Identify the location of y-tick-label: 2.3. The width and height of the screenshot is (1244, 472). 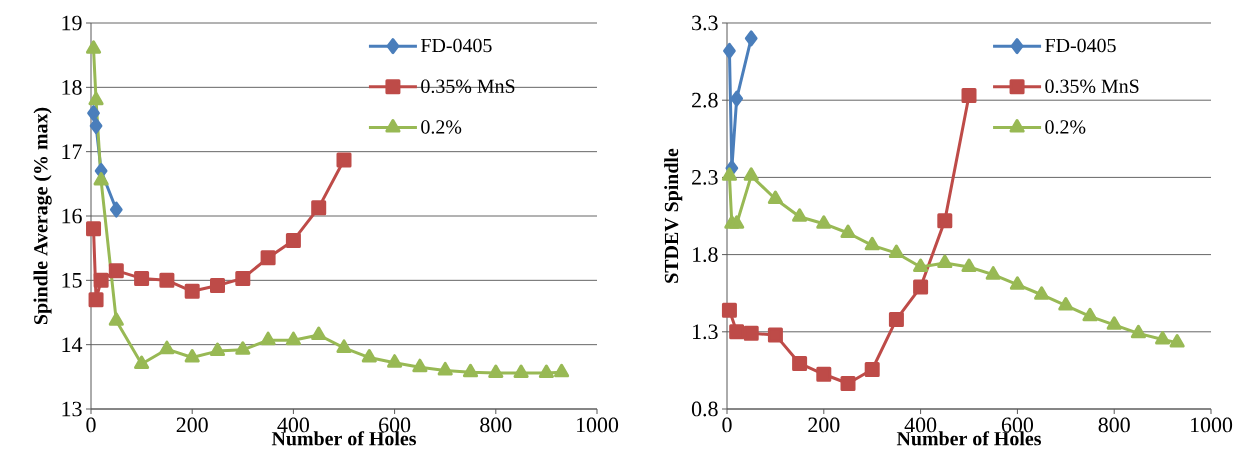
(705, 177).